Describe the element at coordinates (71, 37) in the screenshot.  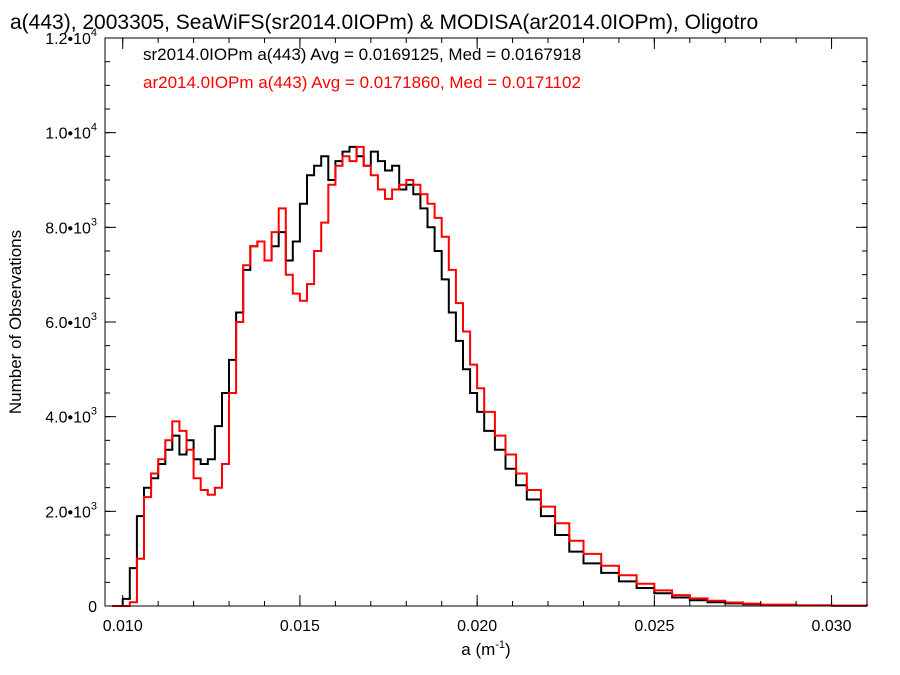
I see `y-tick-label: 1.2•104` at that location.